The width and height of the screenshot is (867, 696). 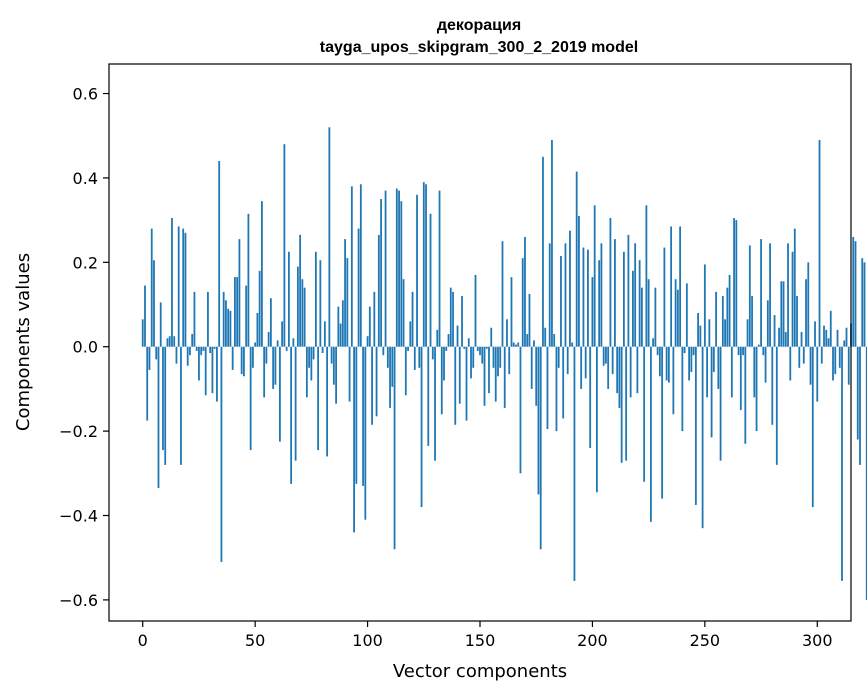 I want to click on y-tick-label: −0.4, so click(x=78, y=516).